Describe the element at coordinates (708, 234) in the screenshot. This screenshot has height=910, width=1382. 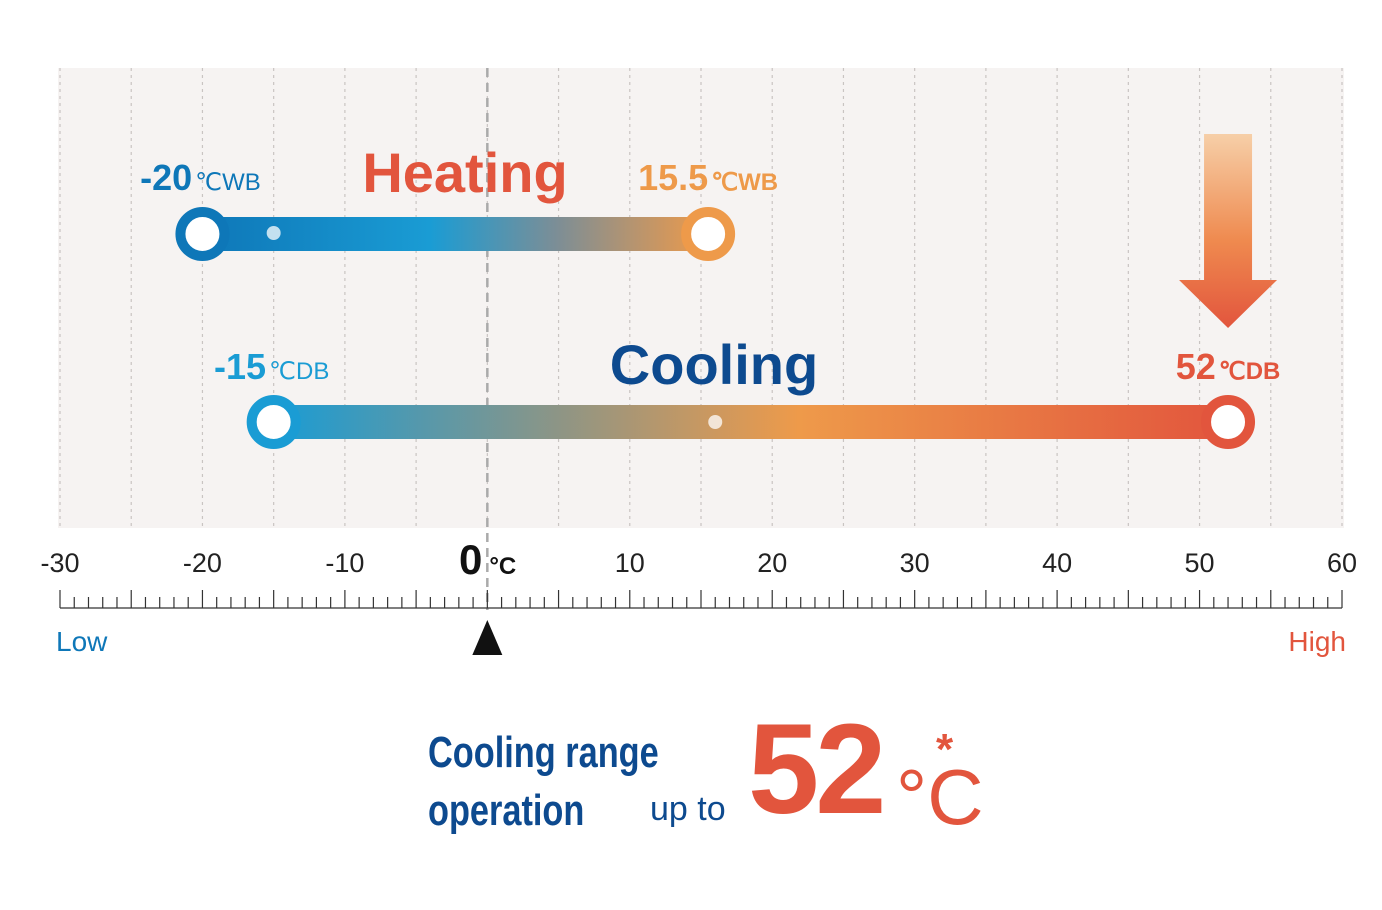
I see `heating-max-marker` at that location.